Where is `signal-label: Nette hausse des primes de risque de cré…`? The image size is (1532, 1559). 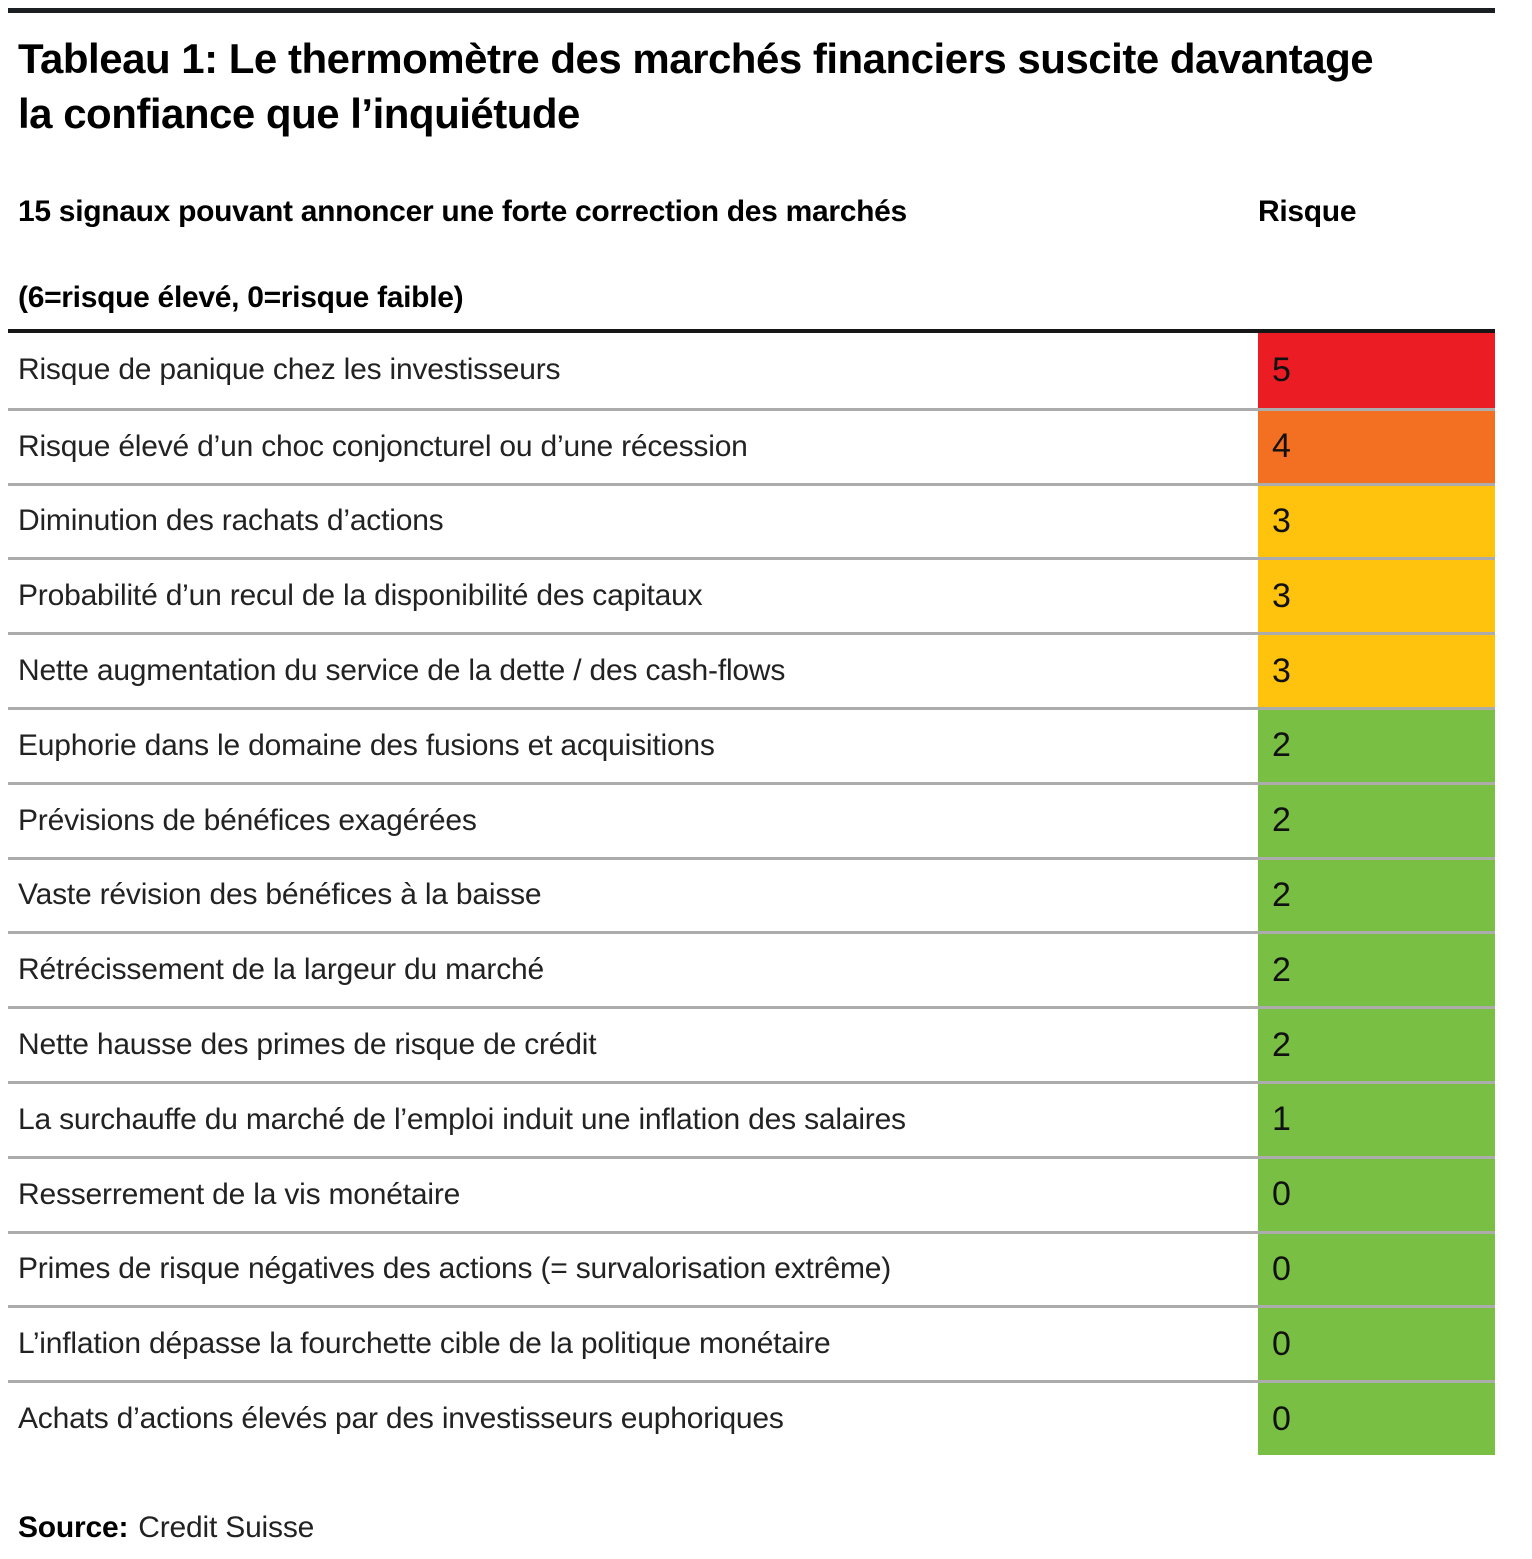 signal-label: Nette hausse des primes de risque de cré… is located at coordinates (633, 1043).